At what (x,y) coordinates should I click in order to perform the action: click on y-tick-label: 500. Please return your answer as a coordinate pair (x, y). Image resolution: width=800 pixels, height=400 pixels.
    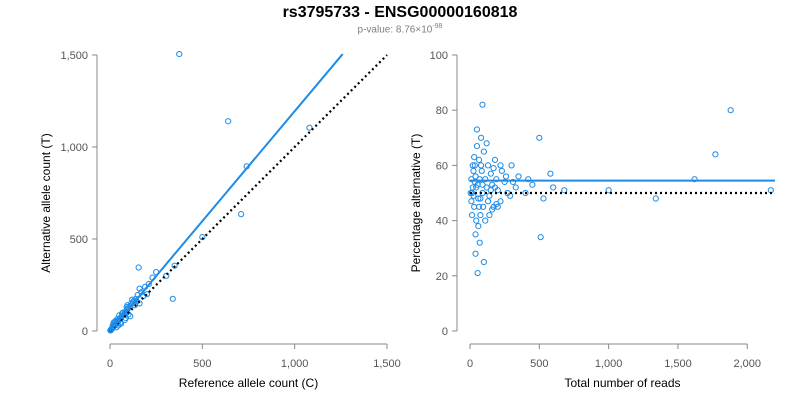
    Looking at the image, I should click on (79, 240).